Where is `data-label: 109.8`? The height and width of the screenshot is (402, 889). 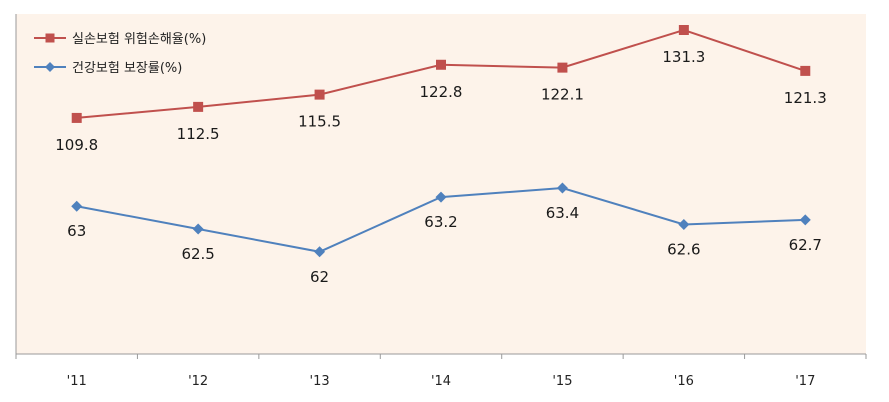 data-label: 109.8 is located at coordinates (76, 145).